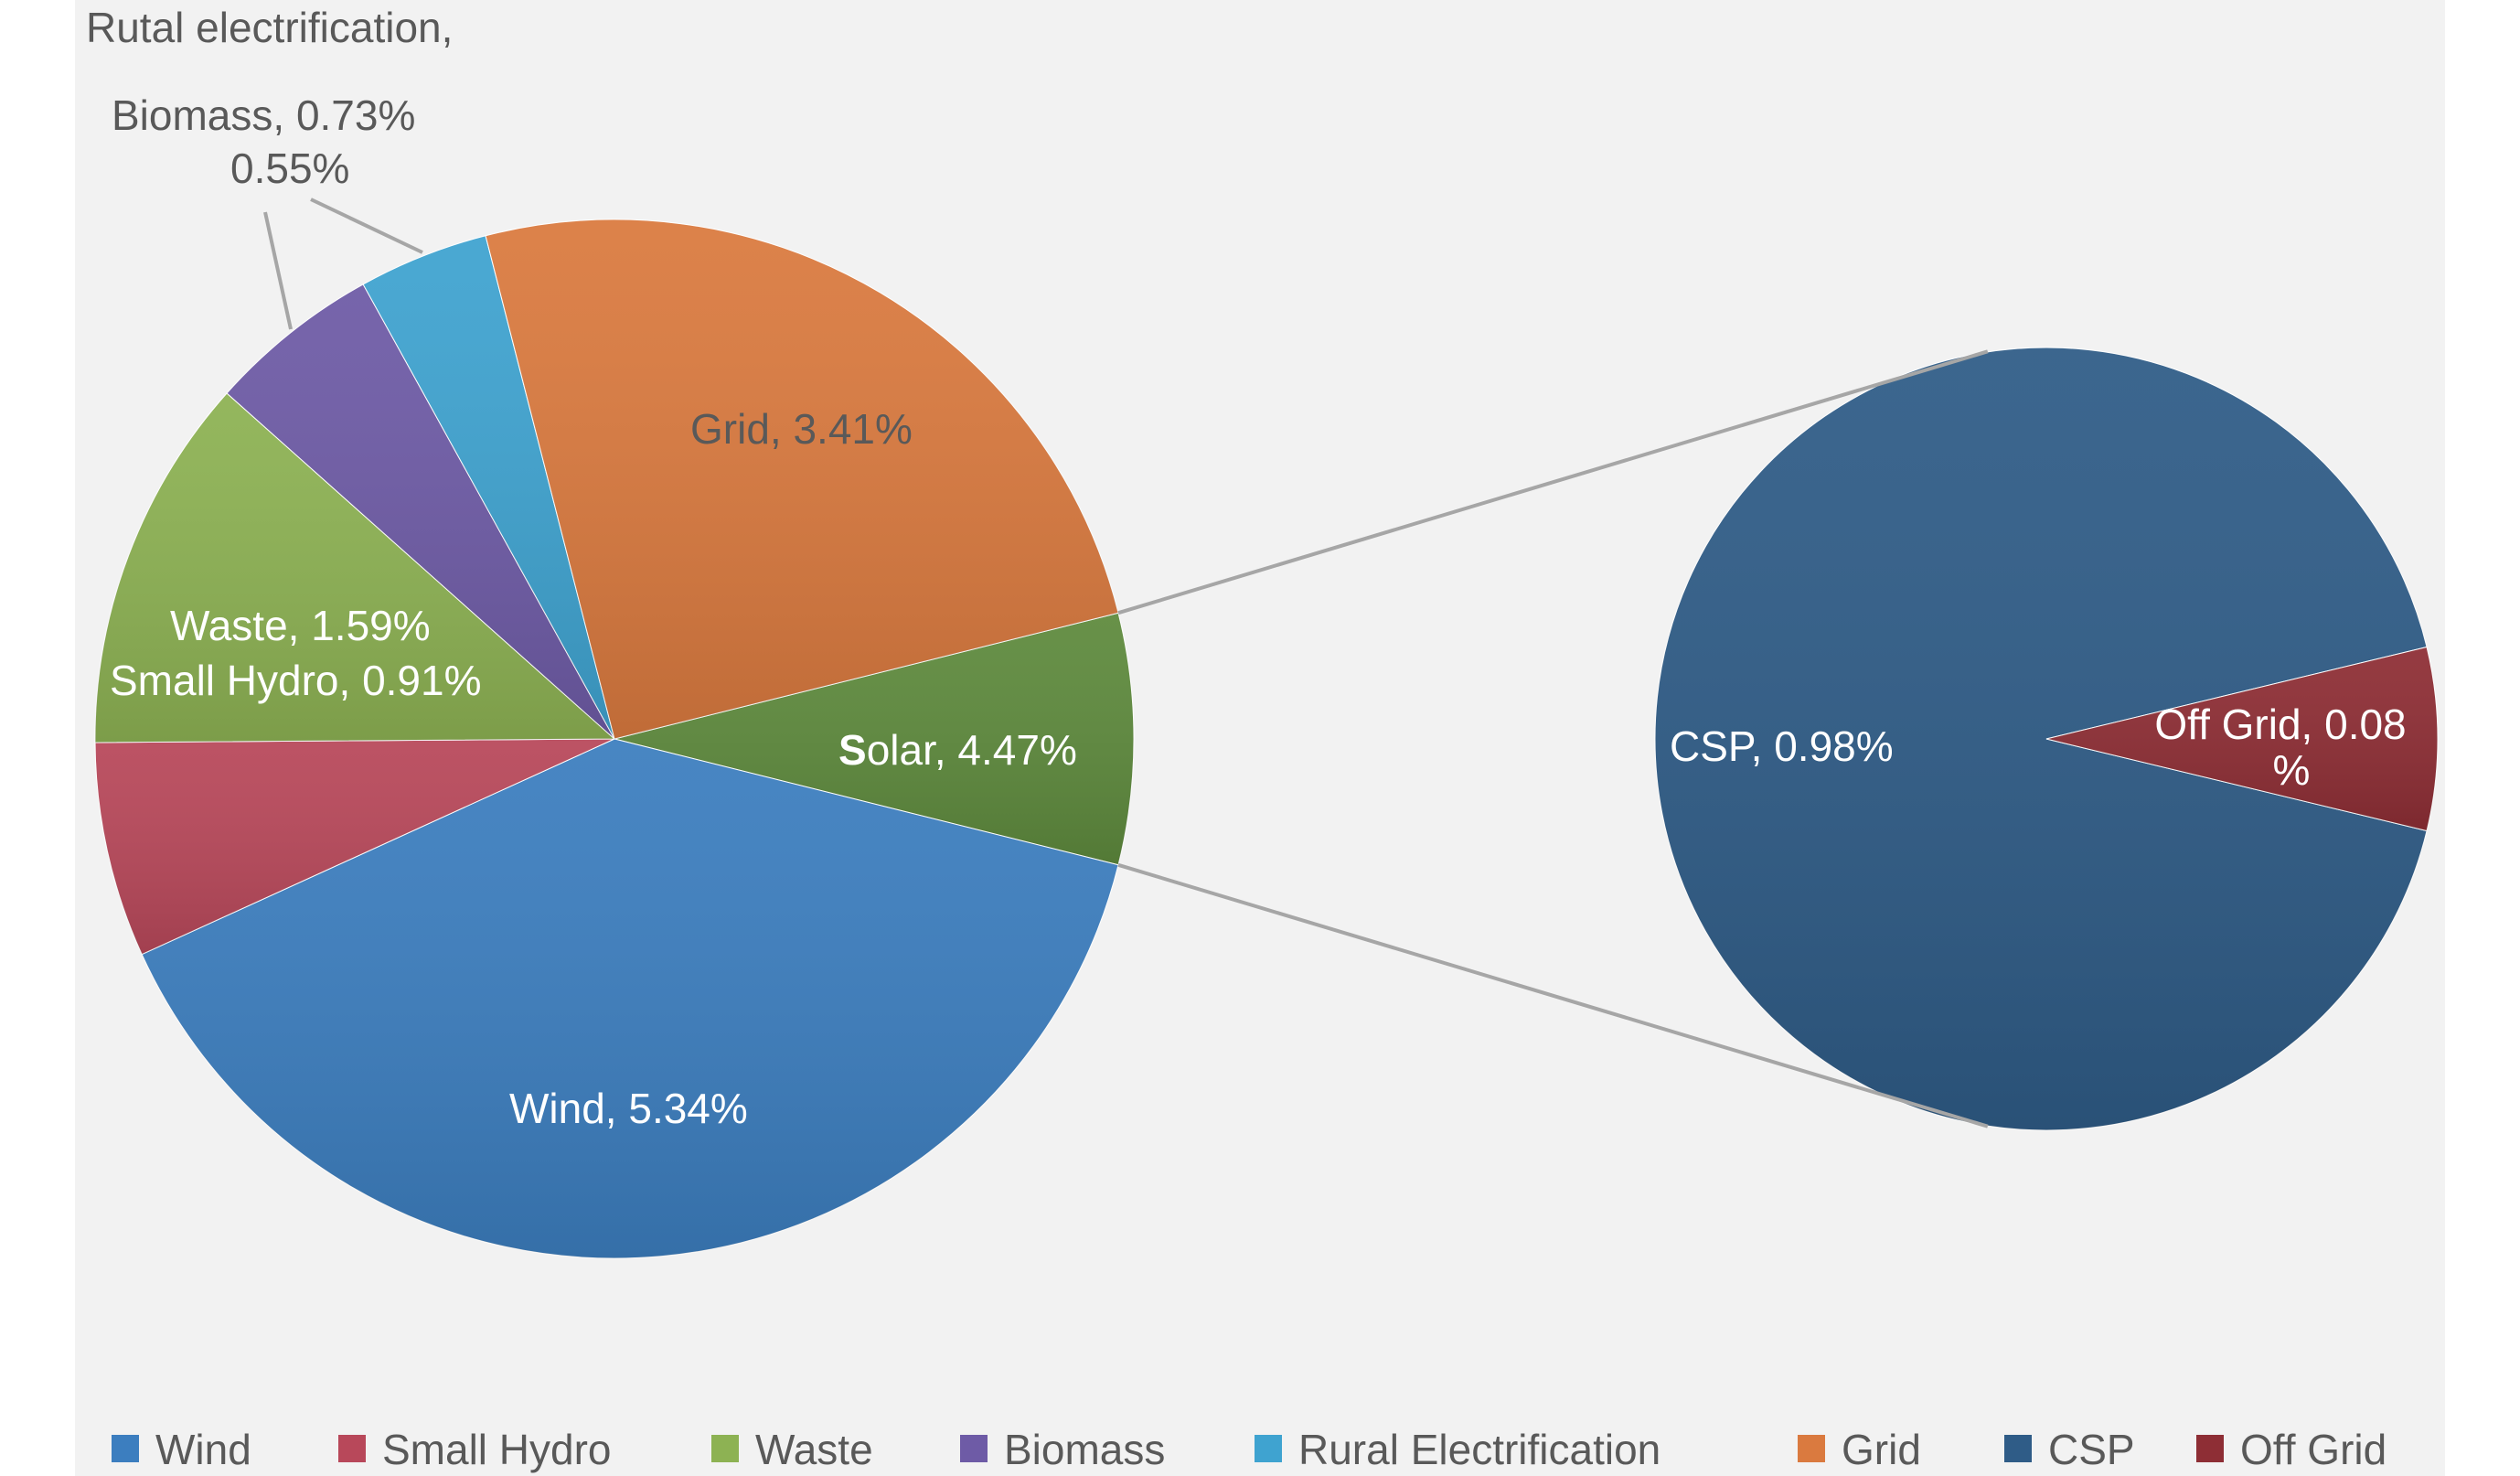  I want to click on connector-top, so click(1553, 482).